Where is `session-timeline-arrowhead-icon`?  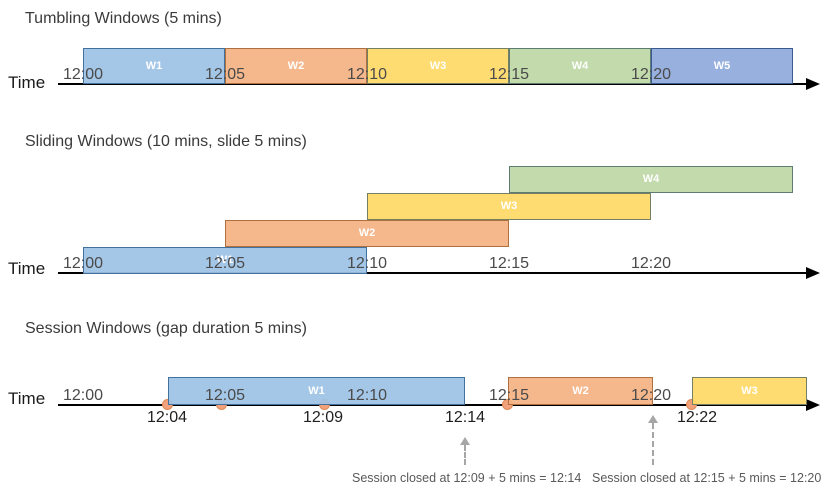
session-timeline-arrowhead-icon is located at coordinates (813, 405).